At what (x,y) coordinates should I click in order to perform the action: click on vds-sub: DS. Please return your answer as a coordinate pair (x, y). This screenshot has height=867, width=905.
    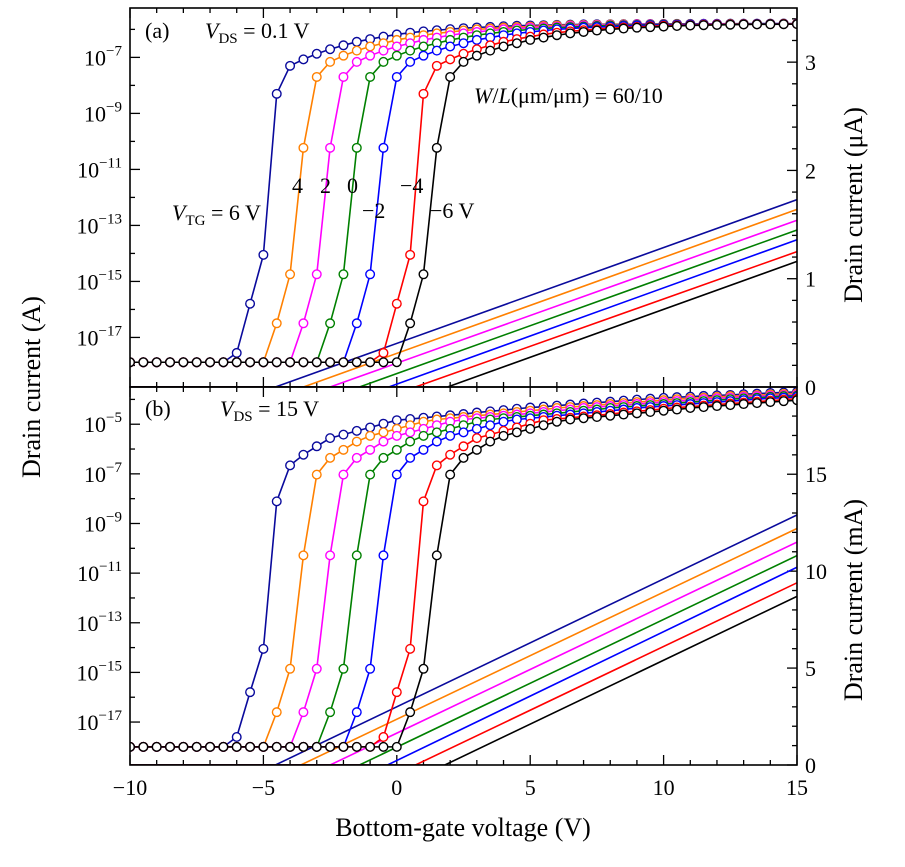
    Looking at the image, I should click on (242, 417).